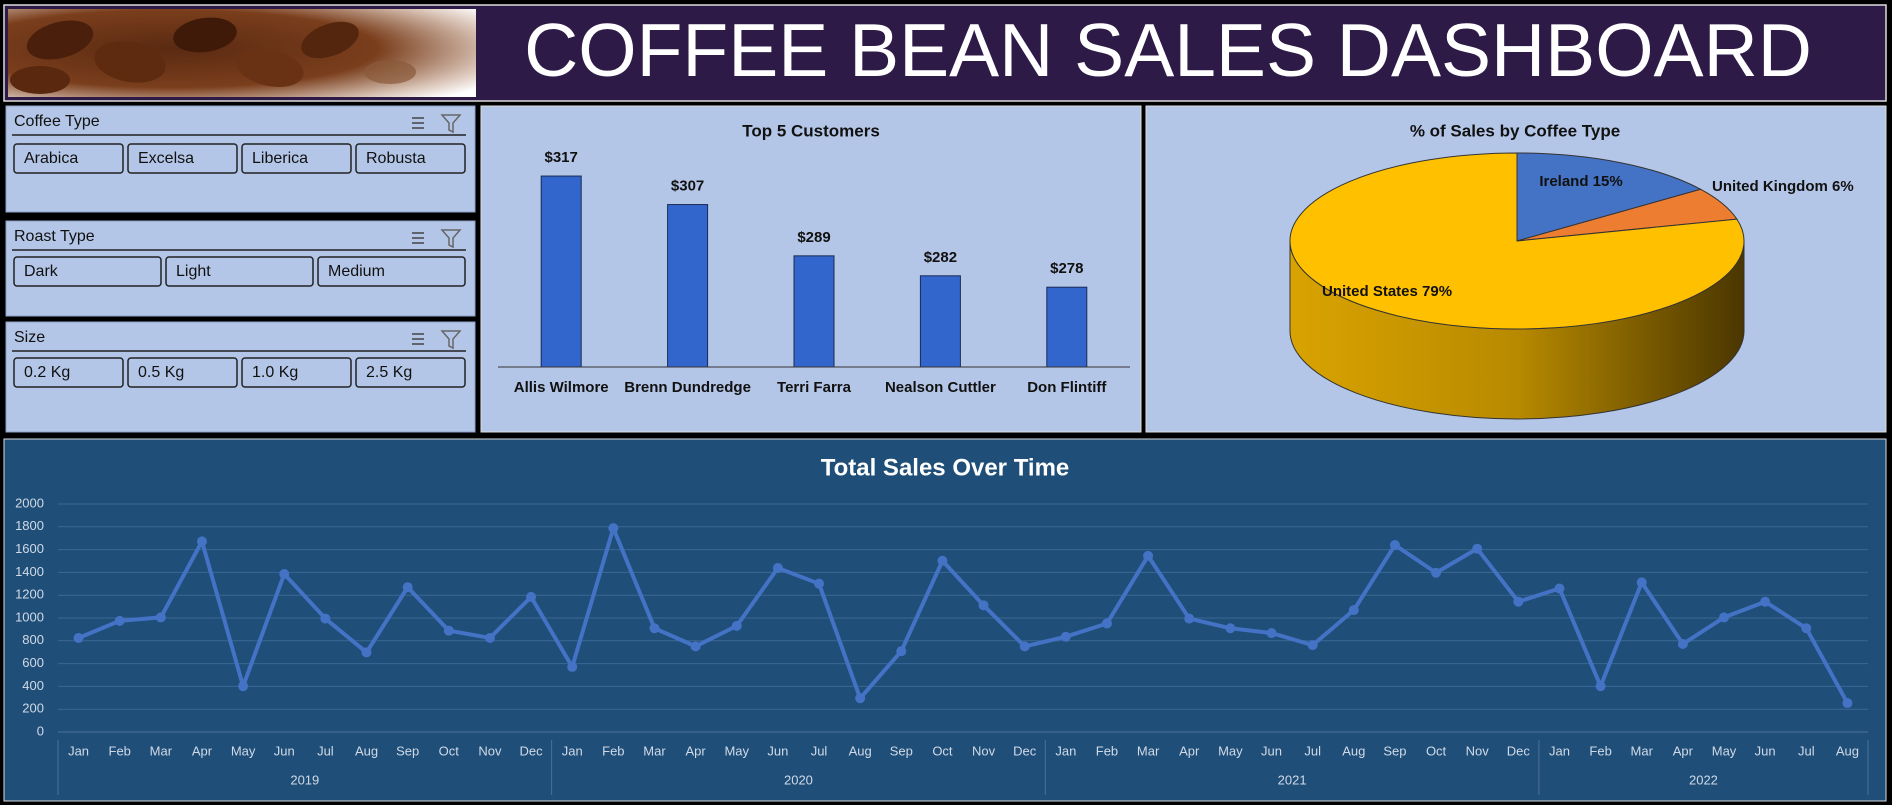  Describe the element at coordinates (51, 158) in the screenshot. I see `slicer-button-label: Arabica` at that location.